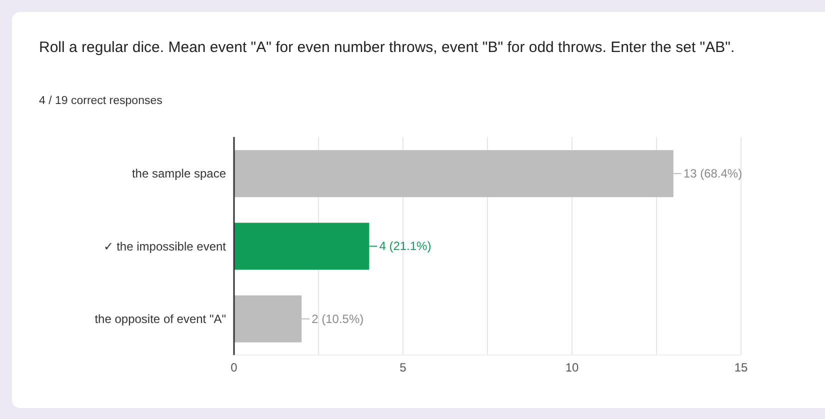 The width and height of the screenshot is (825, 419). What do you see at coordinates (179, 173) in the screenshot?
I see `y-tick-label: the sample space` at bounding box center [179, 173].